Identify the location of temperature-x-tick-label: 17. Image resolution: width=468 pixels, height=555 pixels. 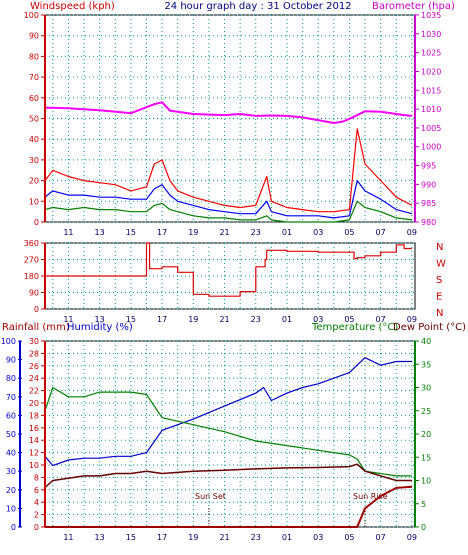
(162, 537).